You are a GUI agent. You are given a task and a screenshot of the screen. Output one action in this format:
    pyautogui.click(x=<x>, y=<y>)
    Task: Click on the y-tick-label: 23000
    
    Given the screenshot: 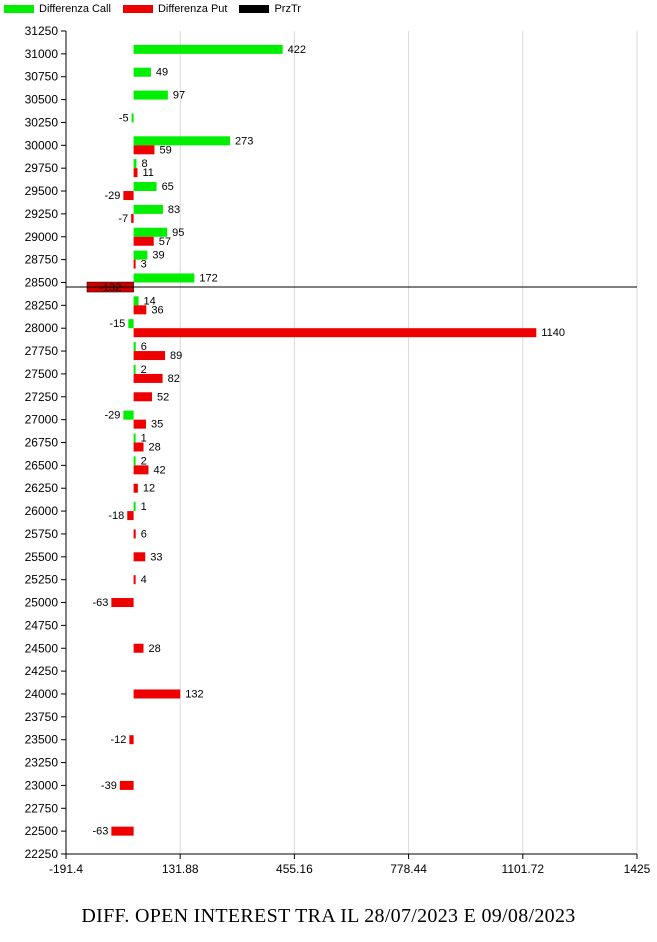 What is the action you would take?
    pyautogui.click(x=42, y=785)
    